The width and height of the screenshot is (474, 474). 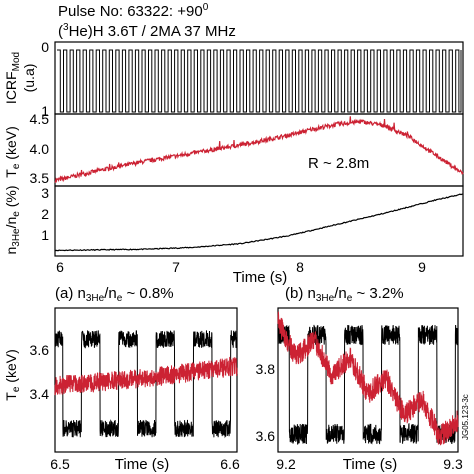 What do you see at coordinates (45, 193) in the screenshot?
I see `ratio-ytick-3: 3` at bounding box center [45, 193].